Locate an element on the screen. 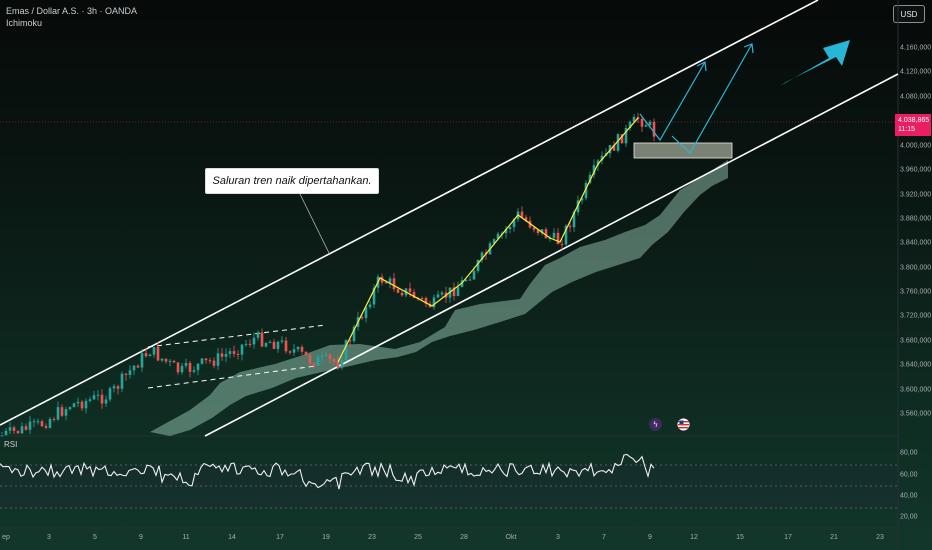  price-tick: 3.880,000 is located at coordinates (916, 219).